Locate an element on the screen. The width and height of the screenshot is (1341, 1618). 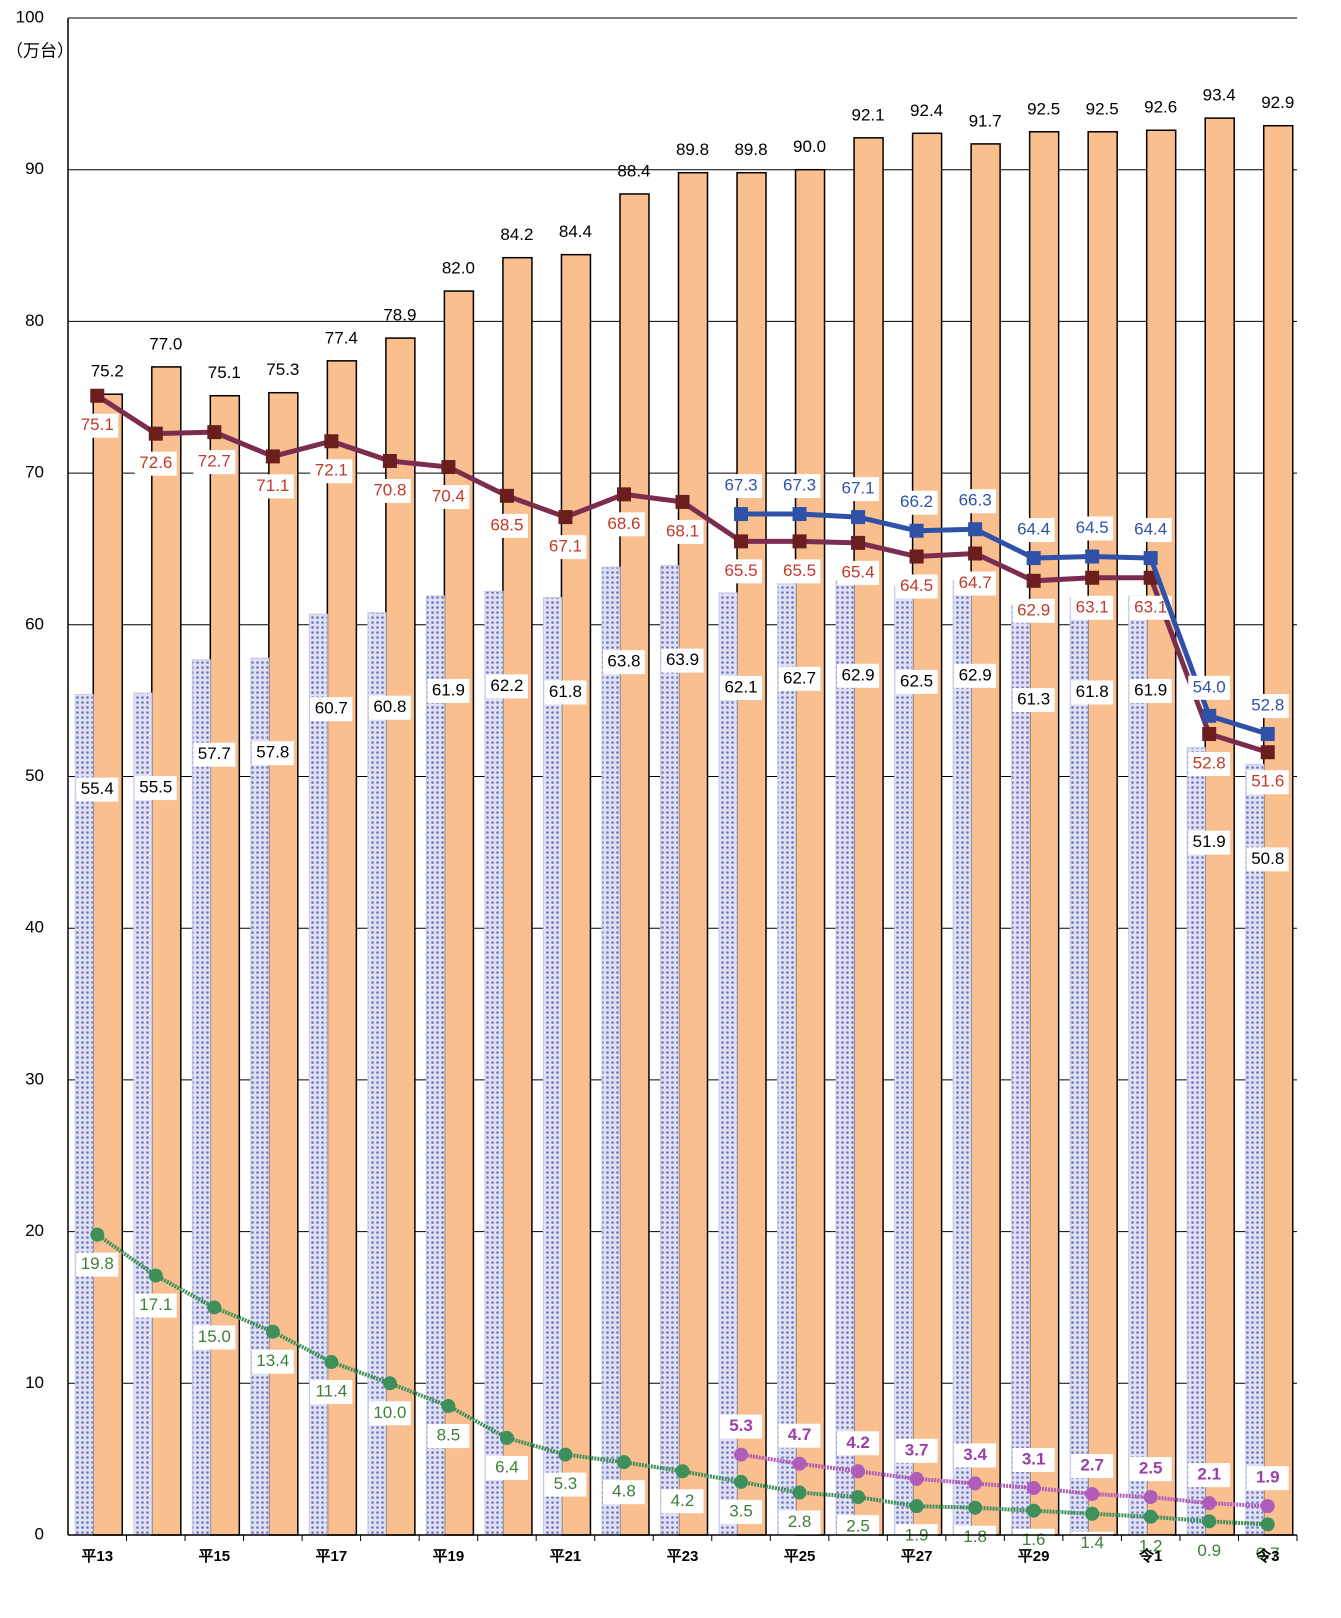
data-label: 3.4 is located at coordinates (975, 1454).